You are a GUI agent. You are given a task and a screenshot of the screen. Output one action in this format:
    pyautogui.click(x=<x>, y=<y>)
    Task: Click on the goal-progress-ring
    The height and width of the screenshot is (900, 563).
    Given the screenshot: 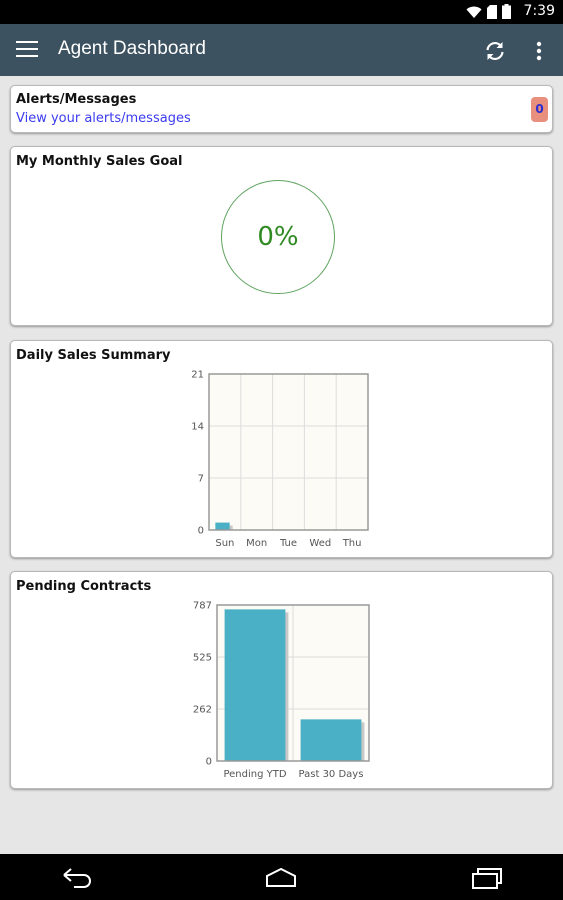 What is the action you would take?
    pyautogui.click(x=278, y=237)
    